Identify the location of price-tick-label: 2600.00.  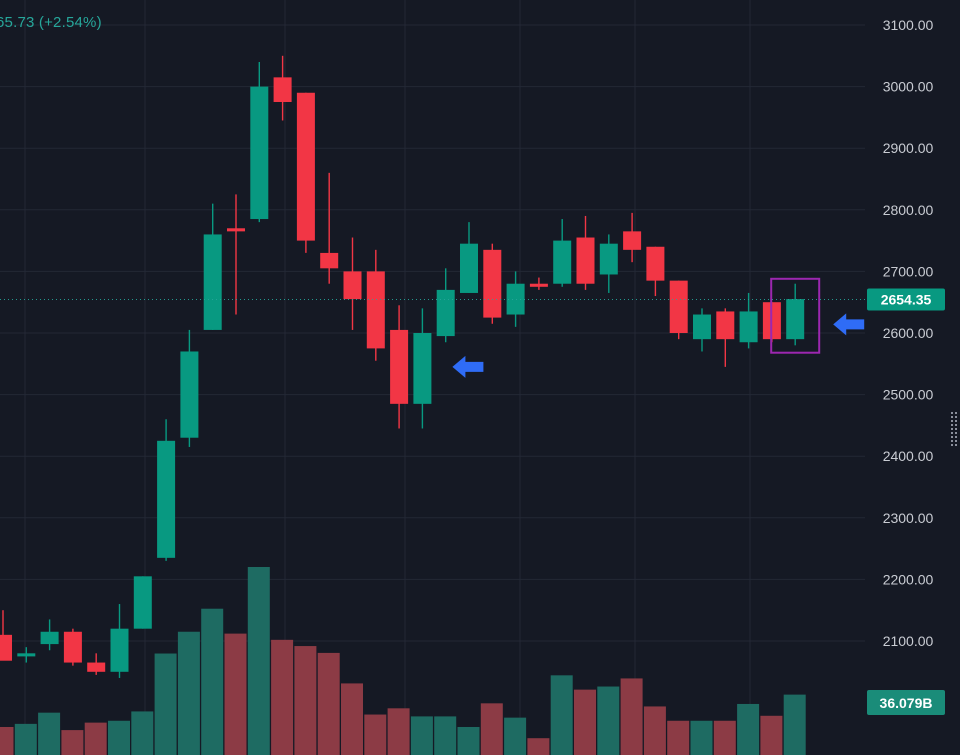
(908, 333).